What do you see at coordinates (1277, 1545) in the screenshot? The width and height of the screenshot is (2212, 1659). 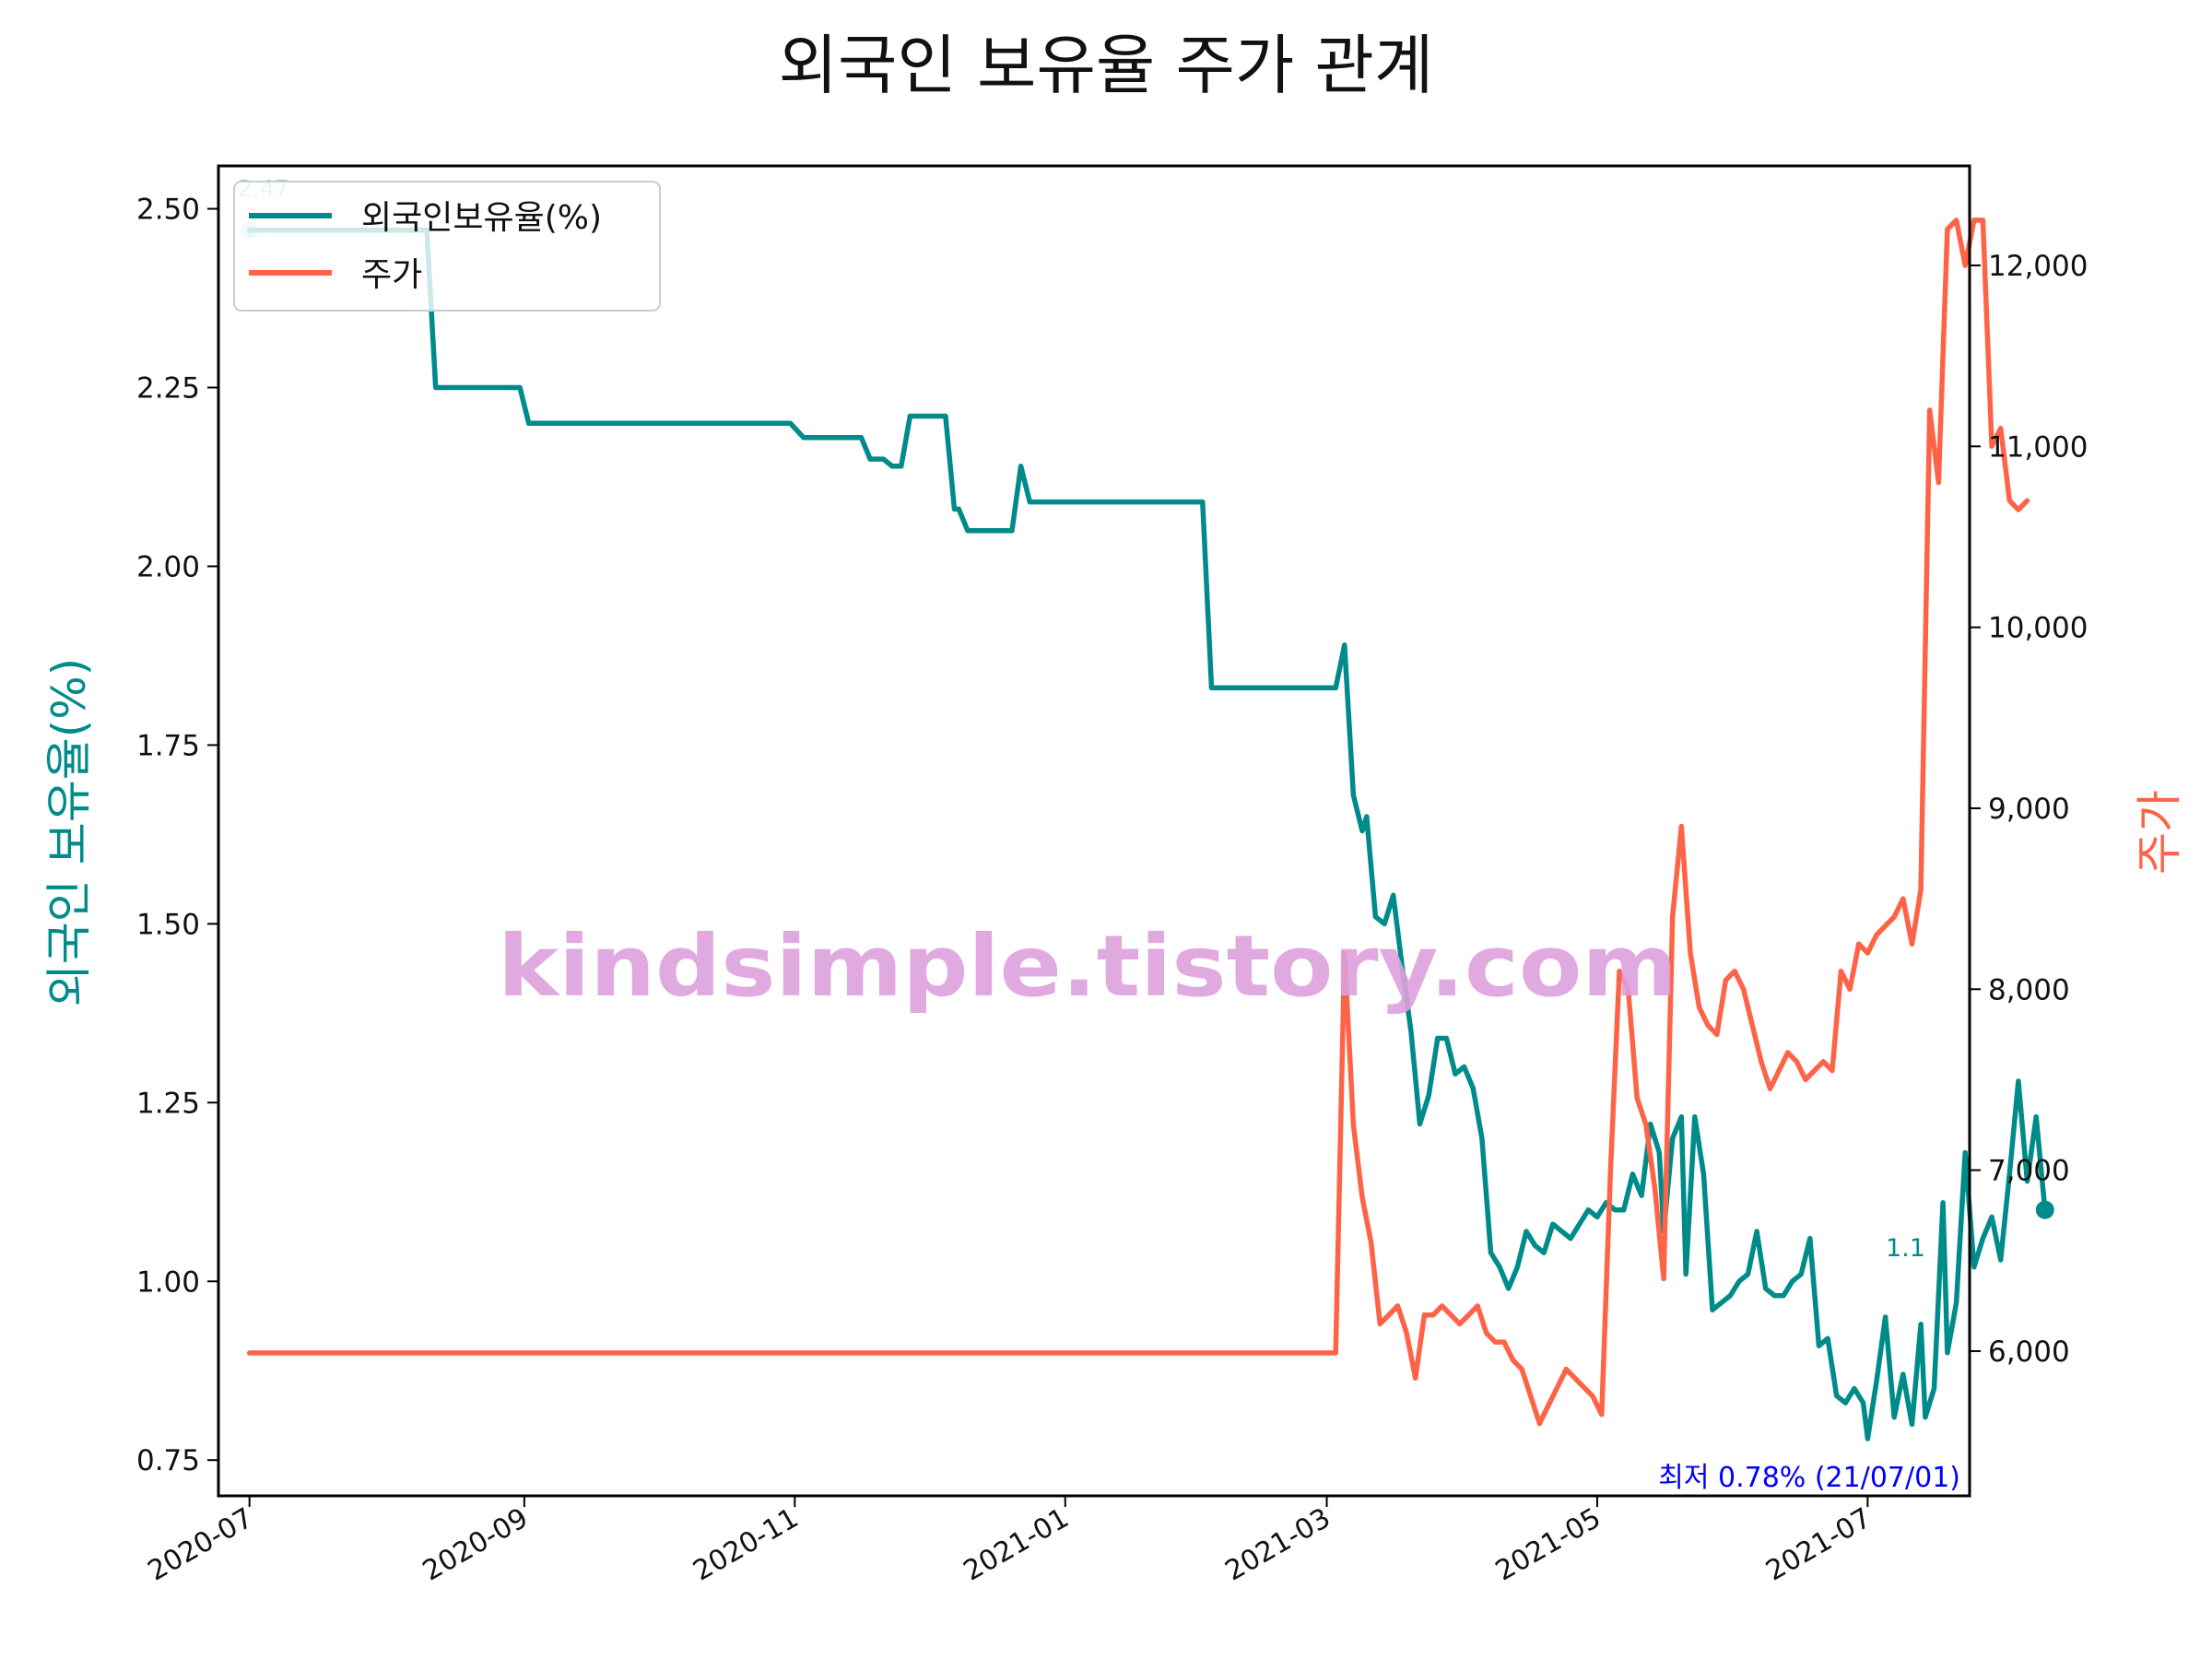 I see `x-tick-label: 2021-03` at bounding box center [1277, 1545].